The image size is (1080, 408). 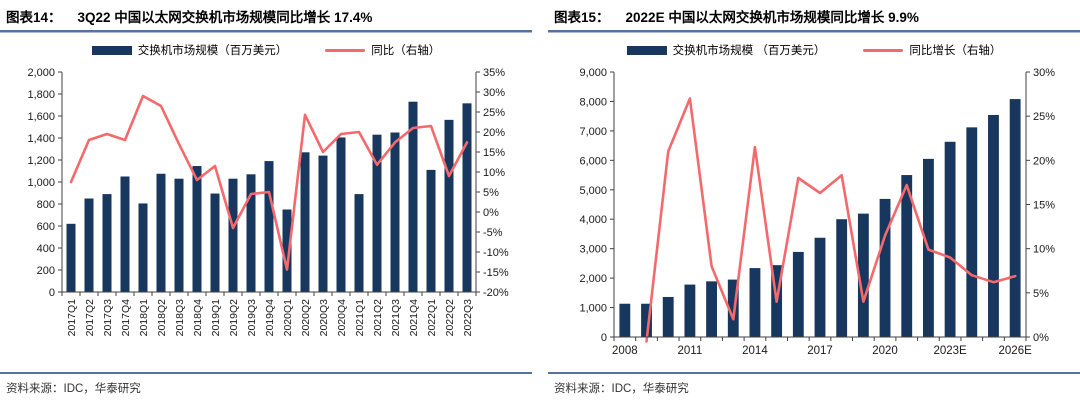 What do you see at coordinates (382, 50) in the screenshot?
I see `legend-item-yoy: 同比（右轴）` at bounding box center [382, 50].